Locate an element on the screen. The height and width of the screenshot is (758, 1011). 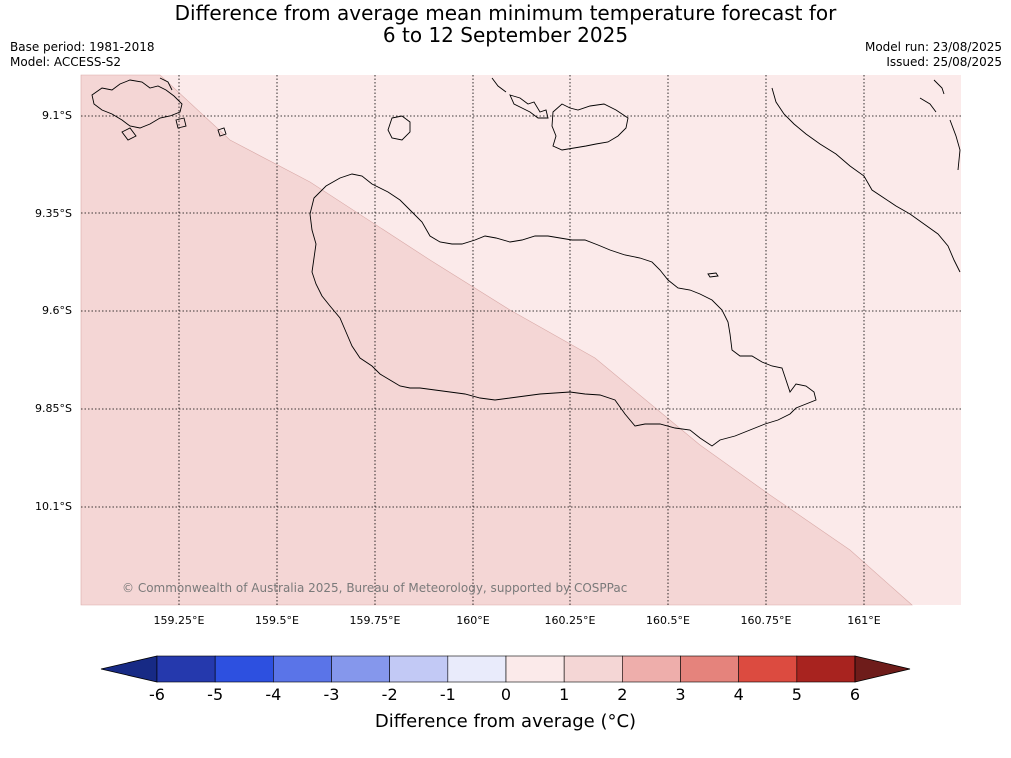
colorbar-tick-label: 6 is located at coordinates (855, 694).